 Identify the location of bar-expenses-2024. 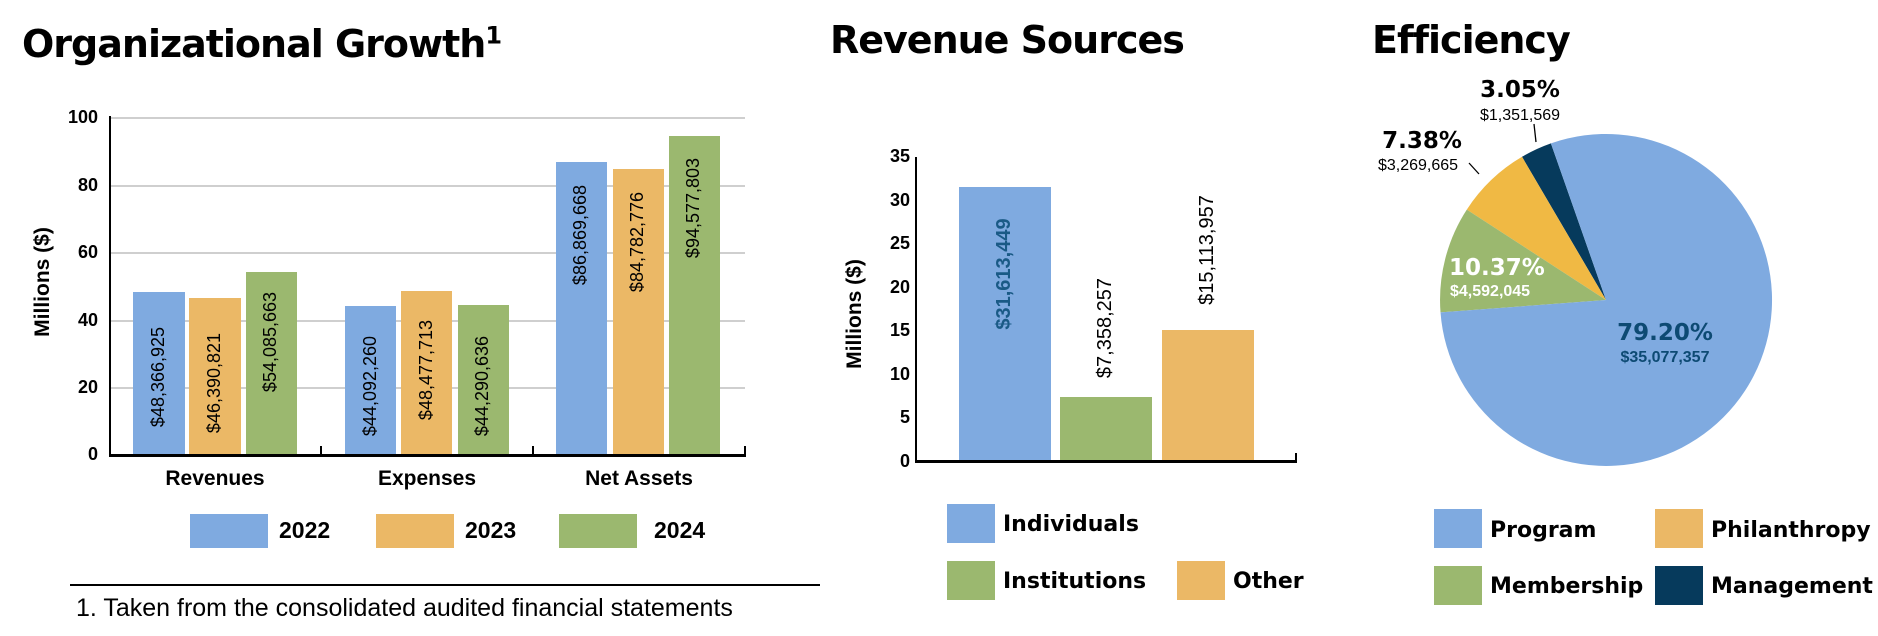
(483, 380).